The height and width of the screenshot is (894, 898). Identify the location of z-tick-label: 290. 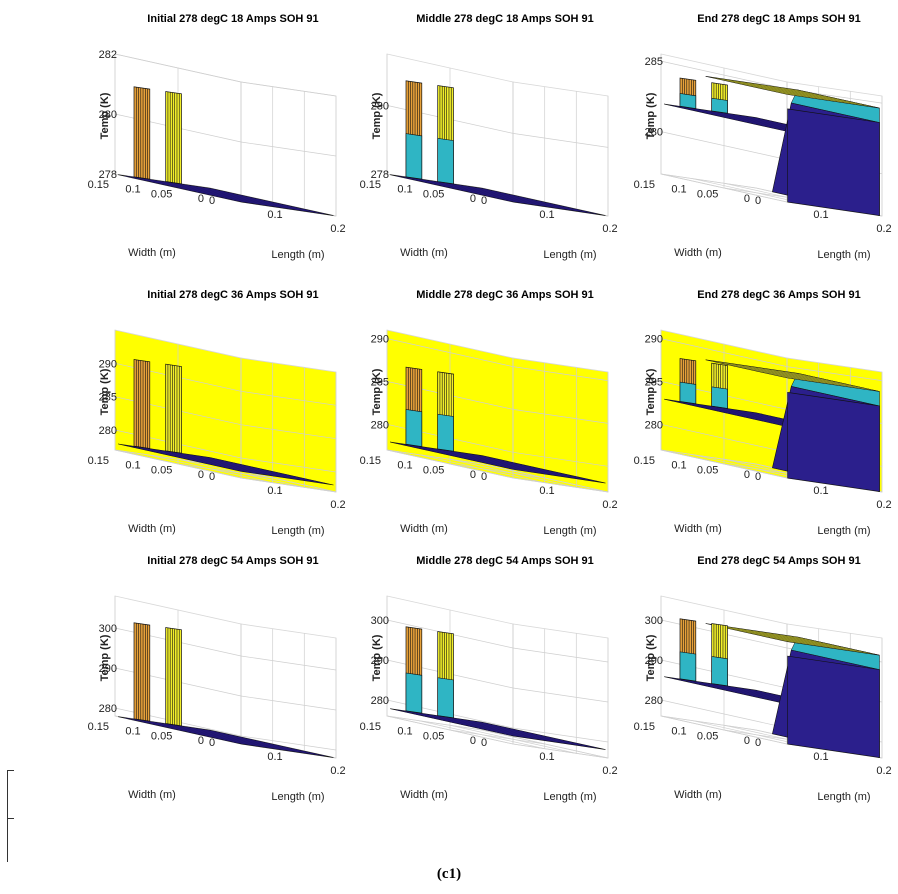
(380, 340).